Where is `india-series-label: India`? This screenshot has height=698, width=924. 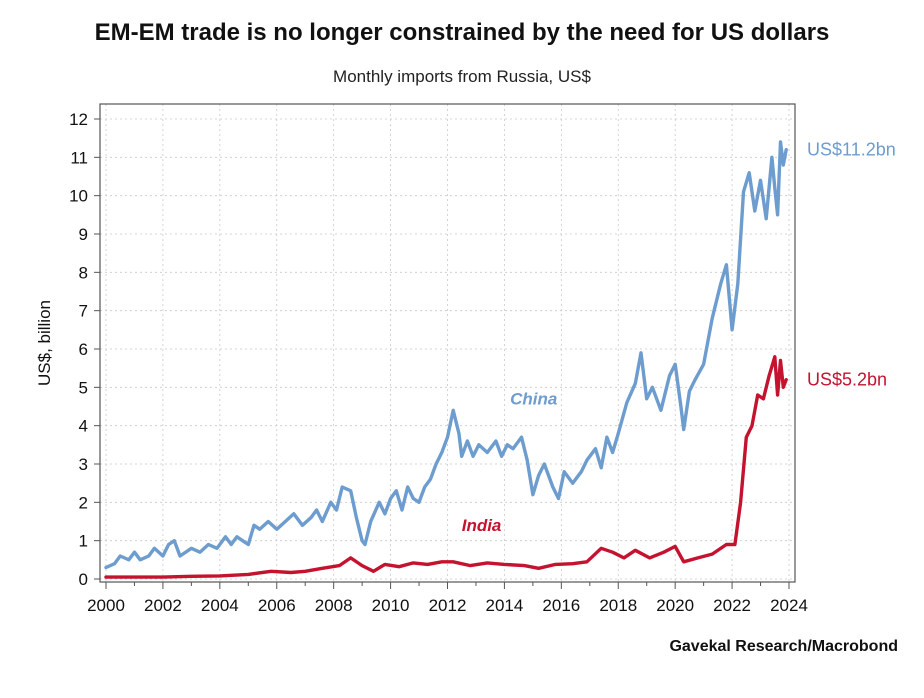
india-series-label: India is located at coordinates (482, 525).